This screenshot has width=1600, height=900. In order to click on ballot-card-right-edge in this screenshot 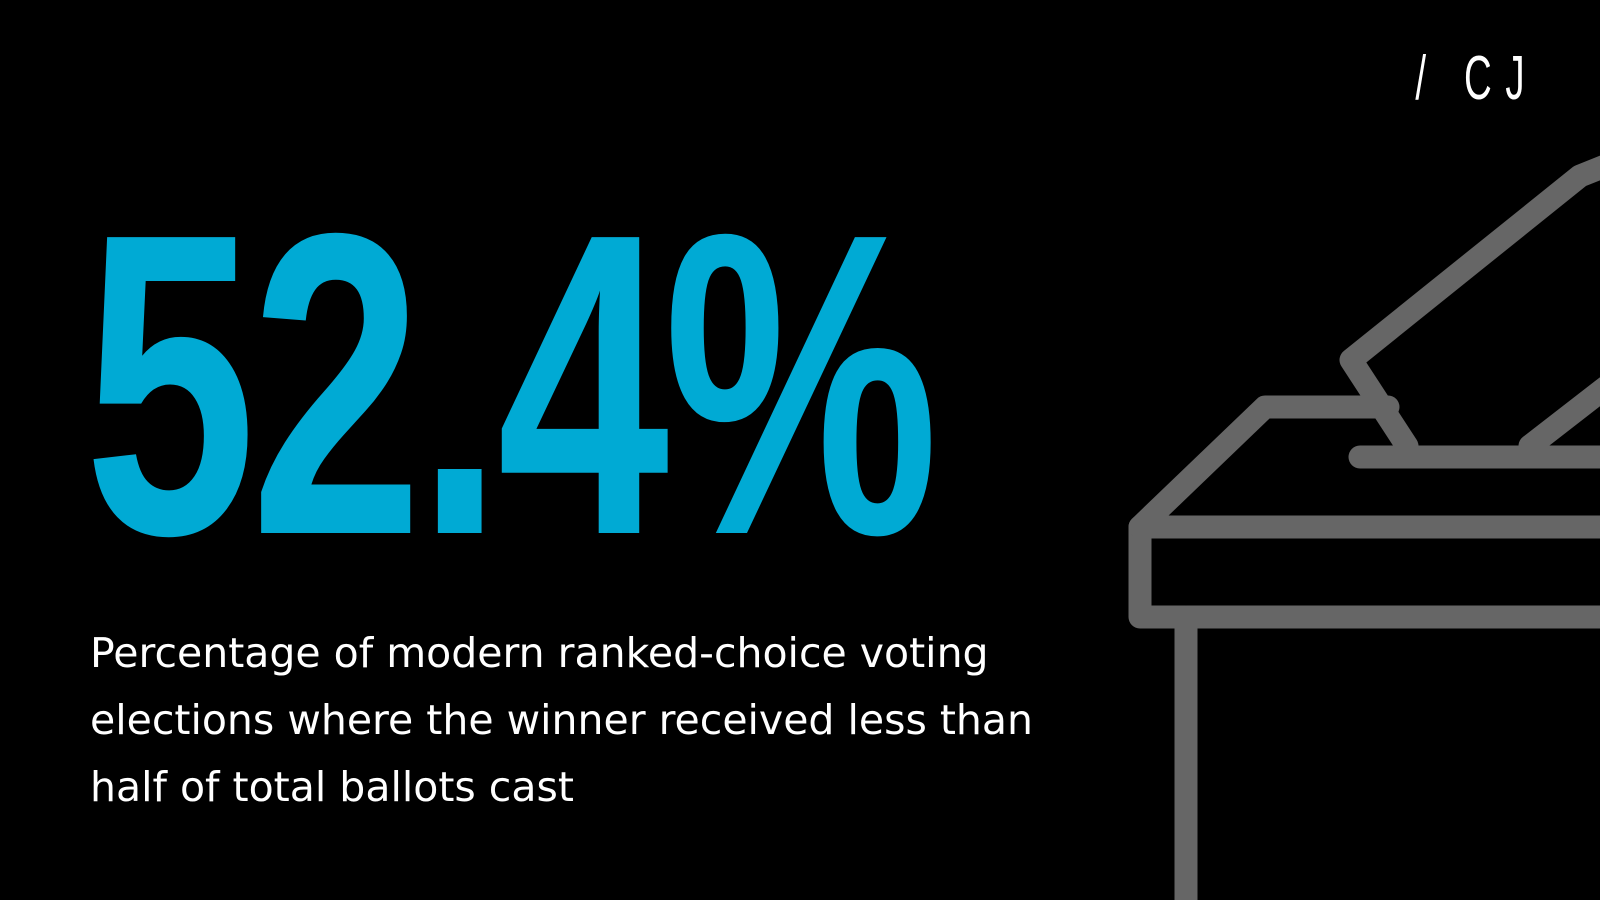, I will do `click(1559, 417)`.